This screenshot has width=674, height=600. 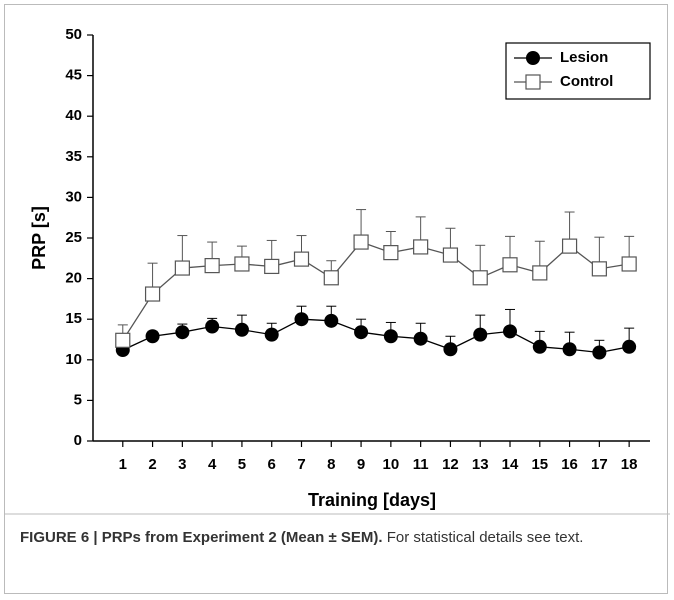 I want to click on x-tick-label: 13, so click(x=480, y=464).